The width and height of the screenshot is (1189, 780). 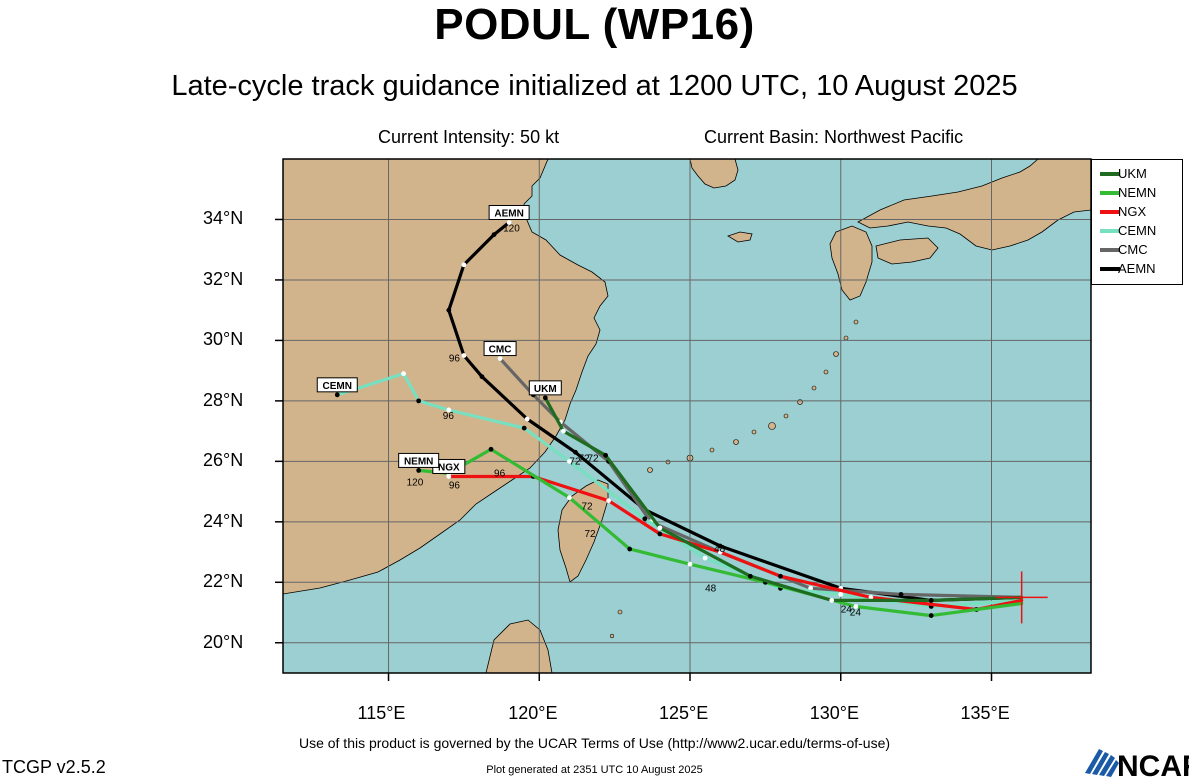 I want to click on legend-item-ngx: NGX, so click(x=1137, y=212).